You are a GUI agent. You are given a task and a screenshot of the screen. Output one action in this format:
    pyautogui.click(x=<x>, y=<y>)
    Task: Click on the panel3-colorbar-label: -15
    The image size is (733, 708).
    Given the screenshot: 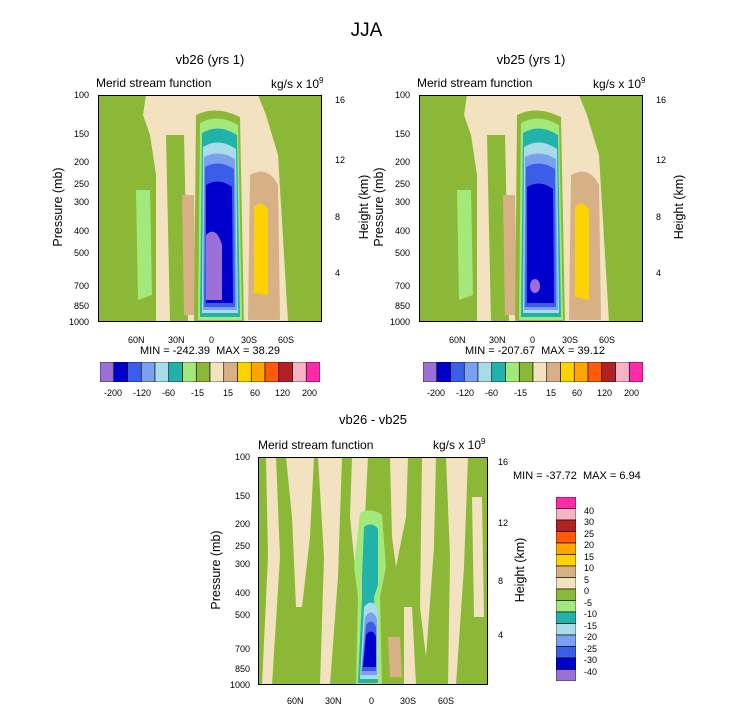 What is the action you would take?
    pyautogui.click(x=591, y=626)
    